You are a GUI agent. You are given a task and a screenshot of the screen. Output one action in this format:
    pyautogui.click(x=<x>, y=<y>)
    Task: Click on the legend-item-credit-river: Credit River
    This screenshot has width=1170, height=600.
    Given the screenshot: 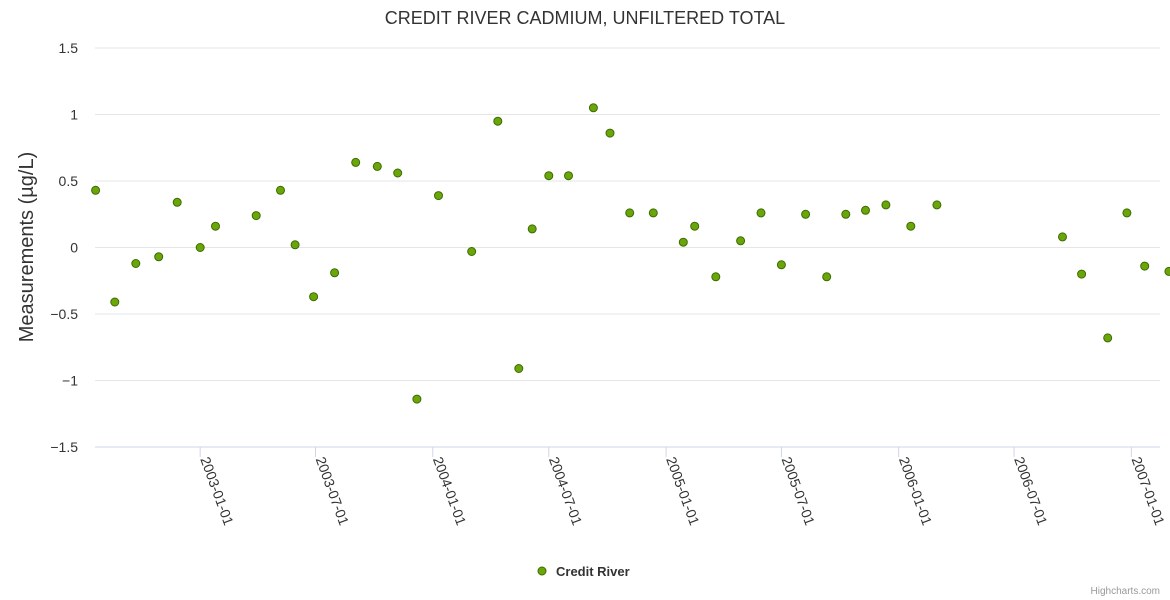 What is the action you would take?
    pyautogui.click(x=593, y=571)
    